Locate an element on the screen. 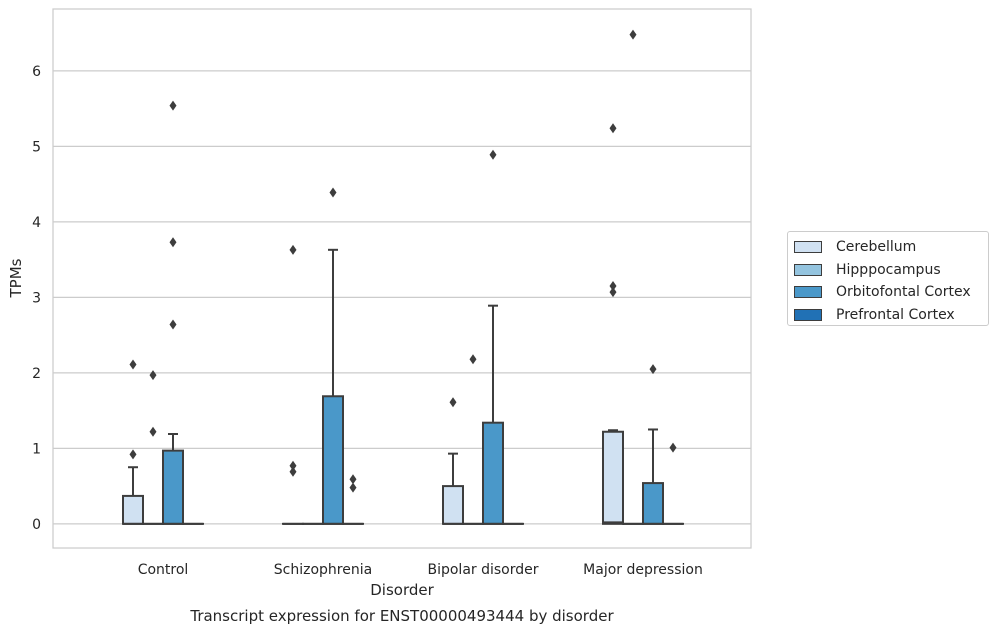  legend-label: Cerebellum is located at coordinates (876, 247).